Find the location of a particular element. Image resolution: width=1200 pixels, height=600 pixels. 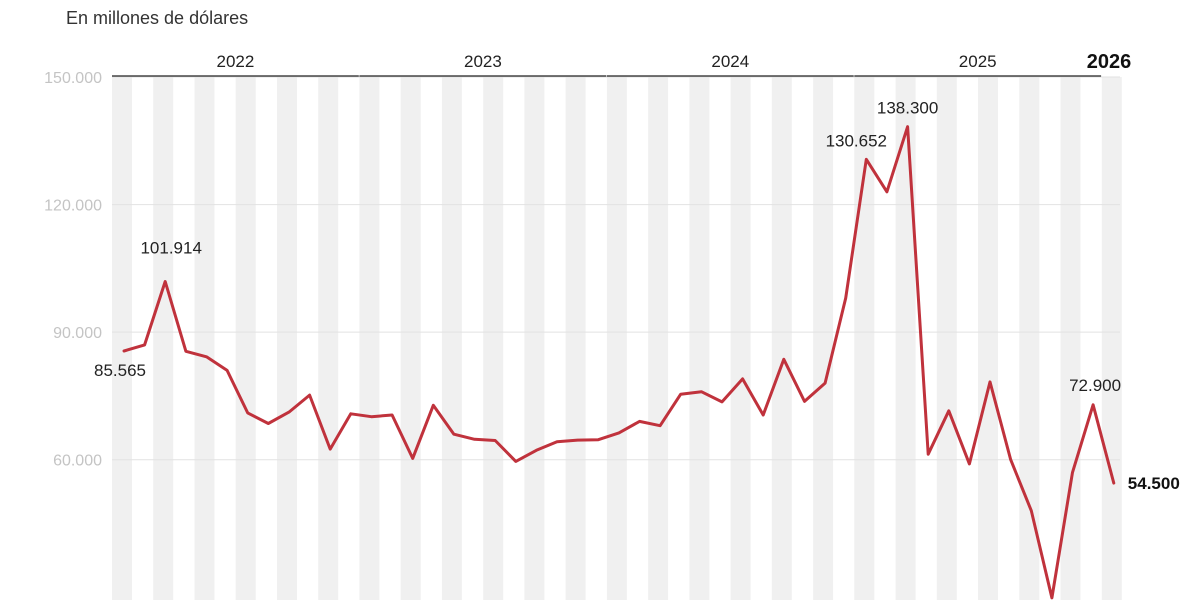

year-headers: 2022 2023 2024 2025 2026 is located at coordinates (622, 64).